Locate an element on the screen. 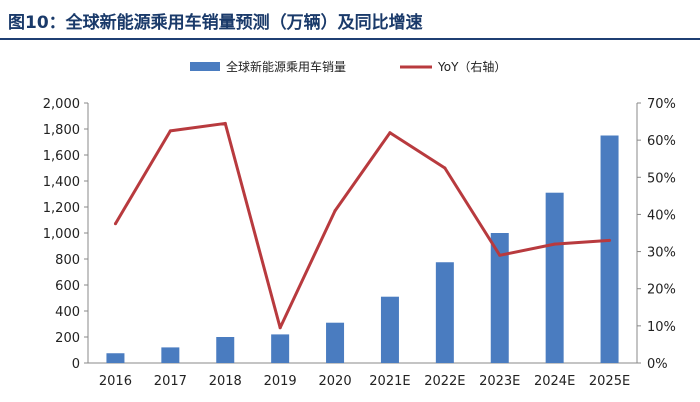  figure-header: 图10：全球新能源乘用车销量预测（万辆）及同比增速 is located at coordinates (350, 20).